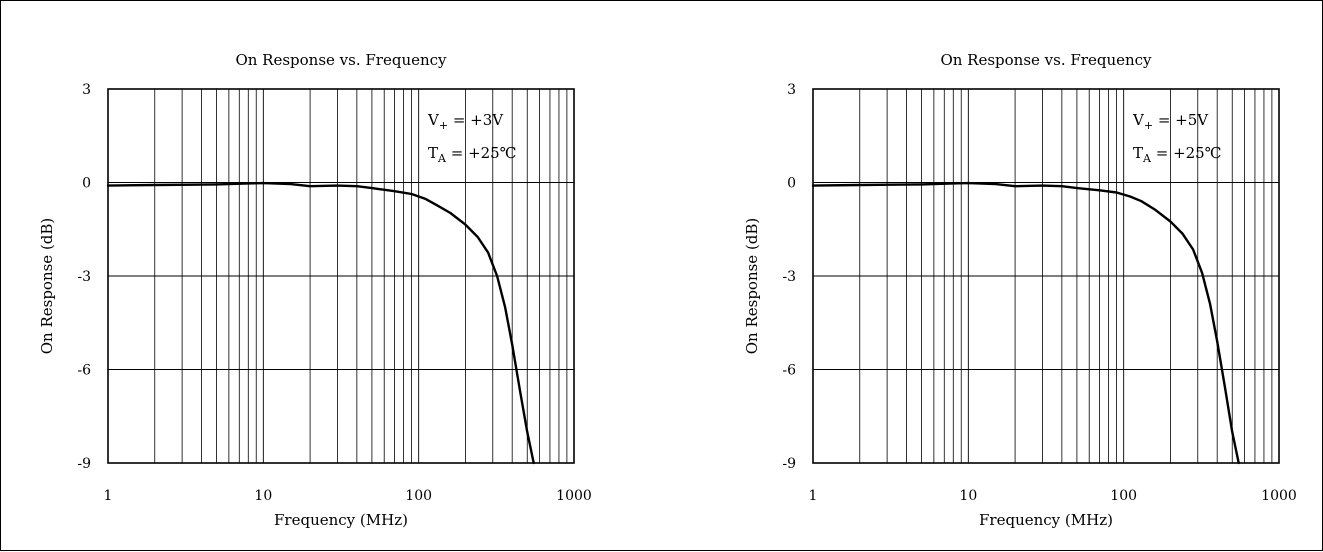  I want to click on annotation-vplus: V+ = +3V, so click(465, 121).